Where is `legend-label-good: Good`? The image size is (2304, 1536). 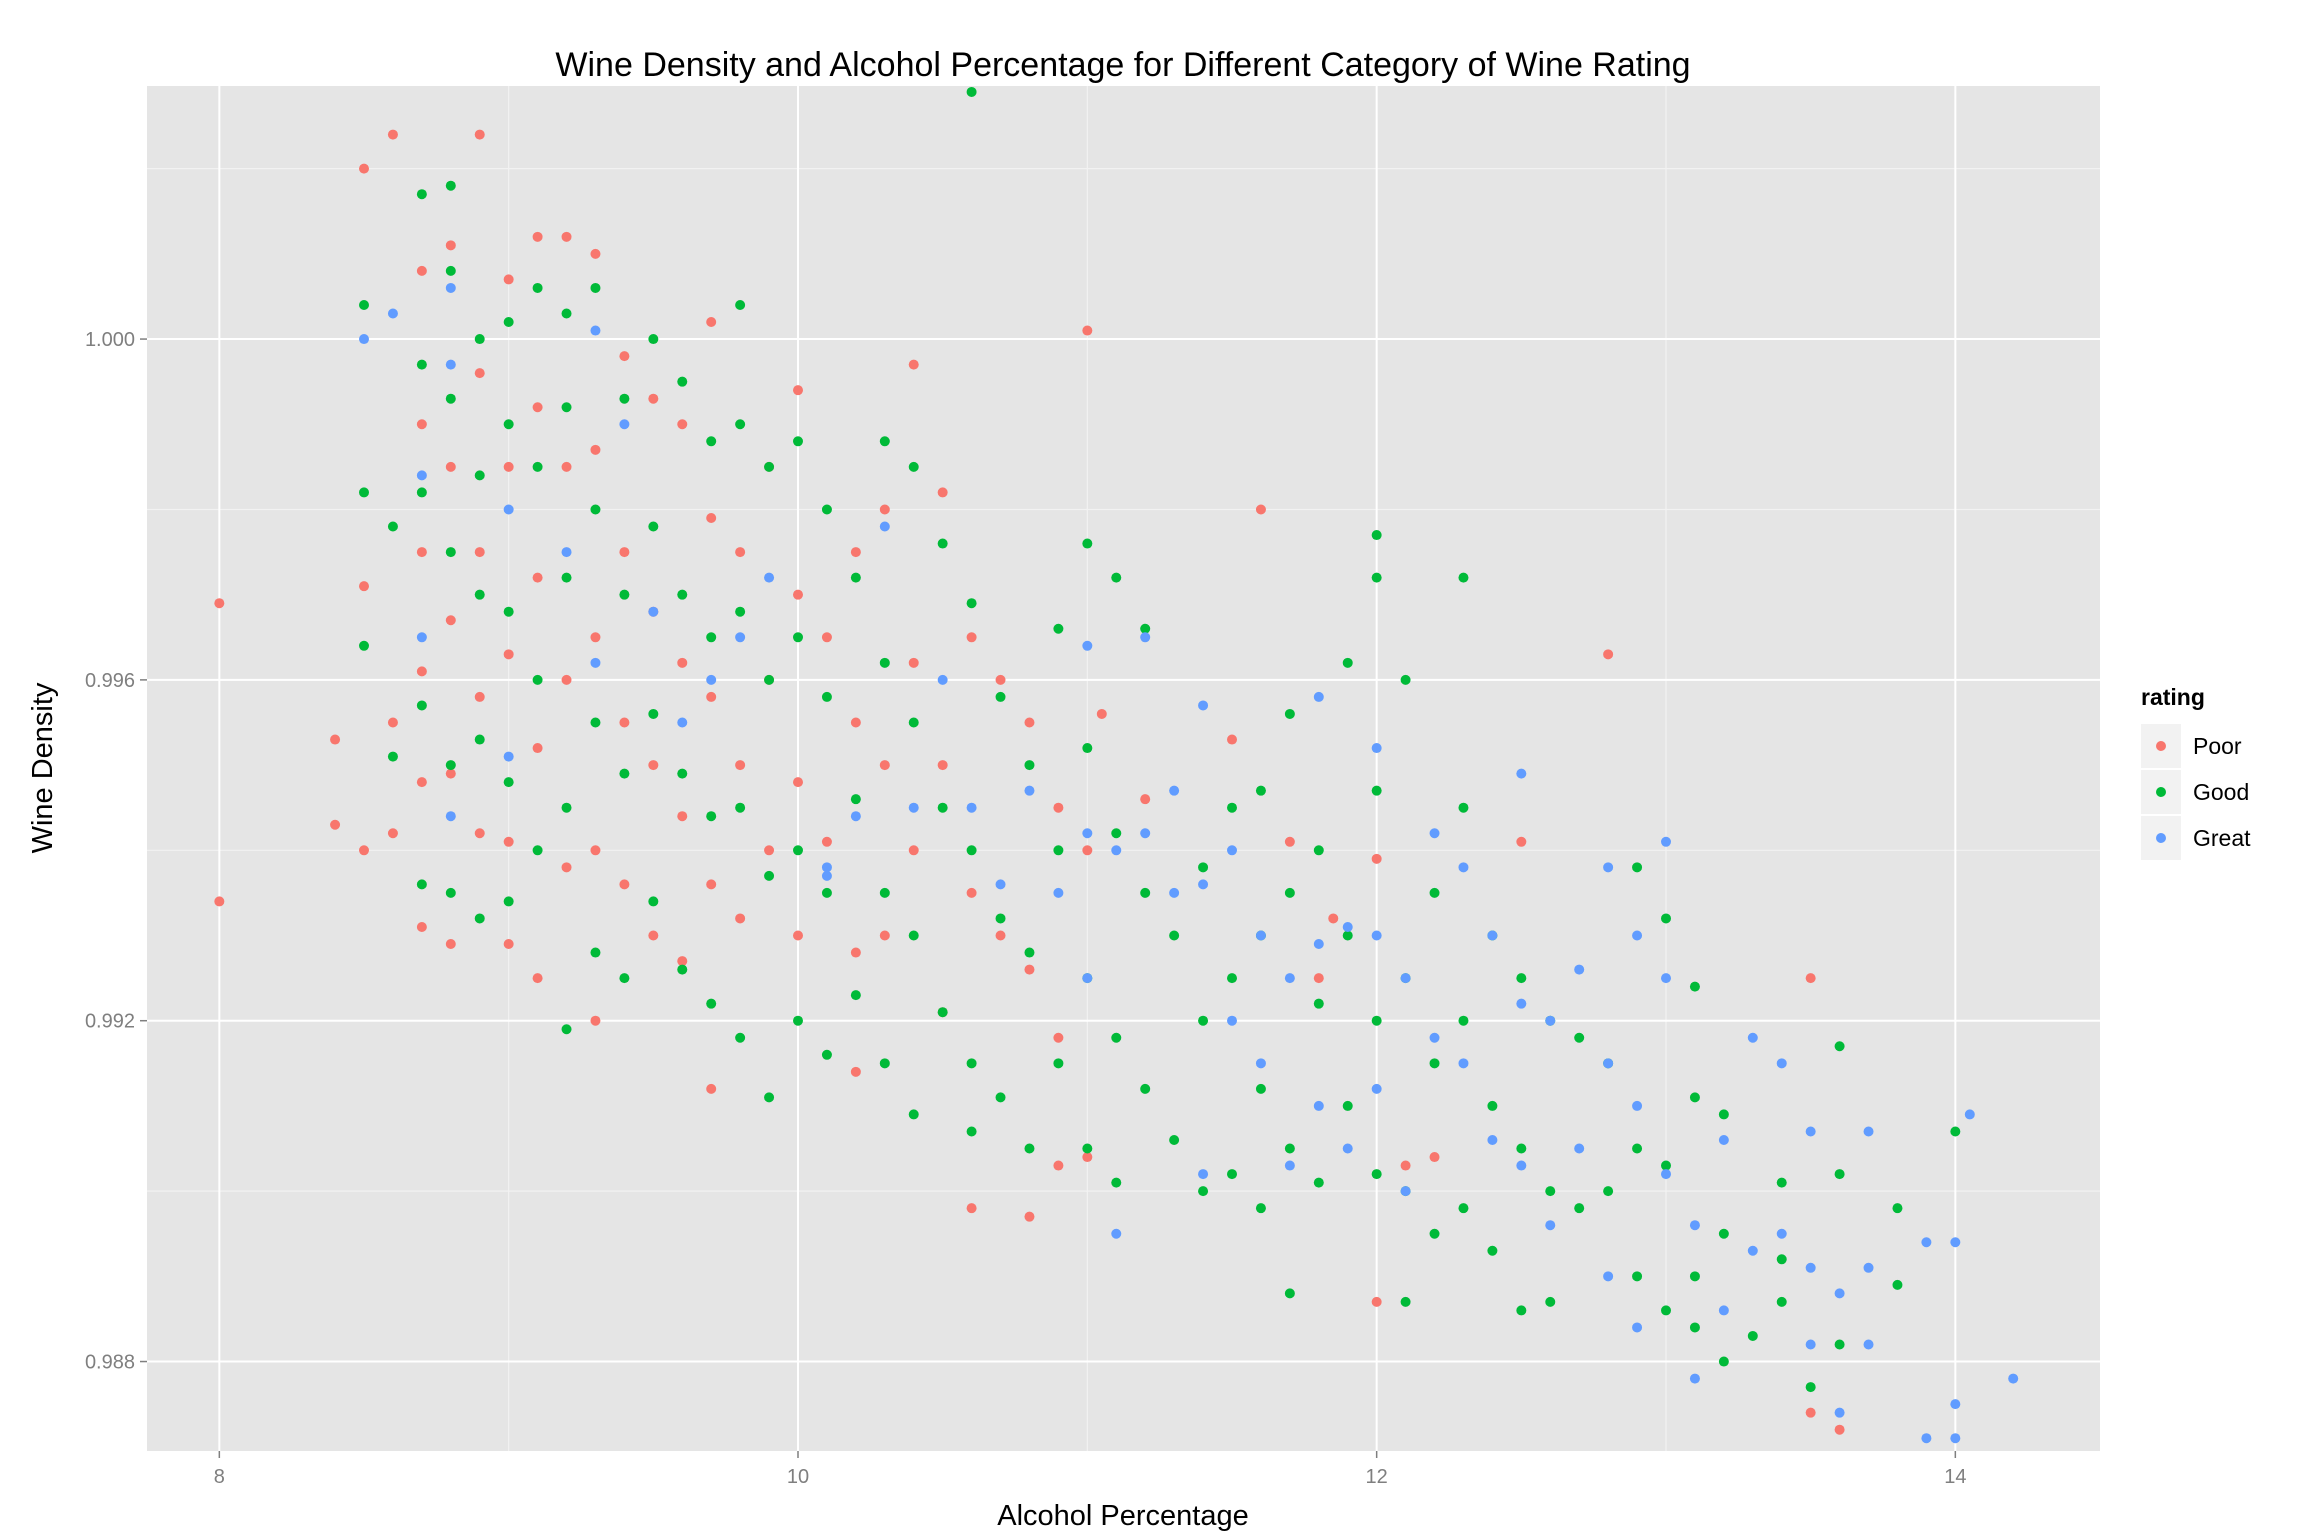
legend-label-good: Good is located at coordinates (2221, 792).